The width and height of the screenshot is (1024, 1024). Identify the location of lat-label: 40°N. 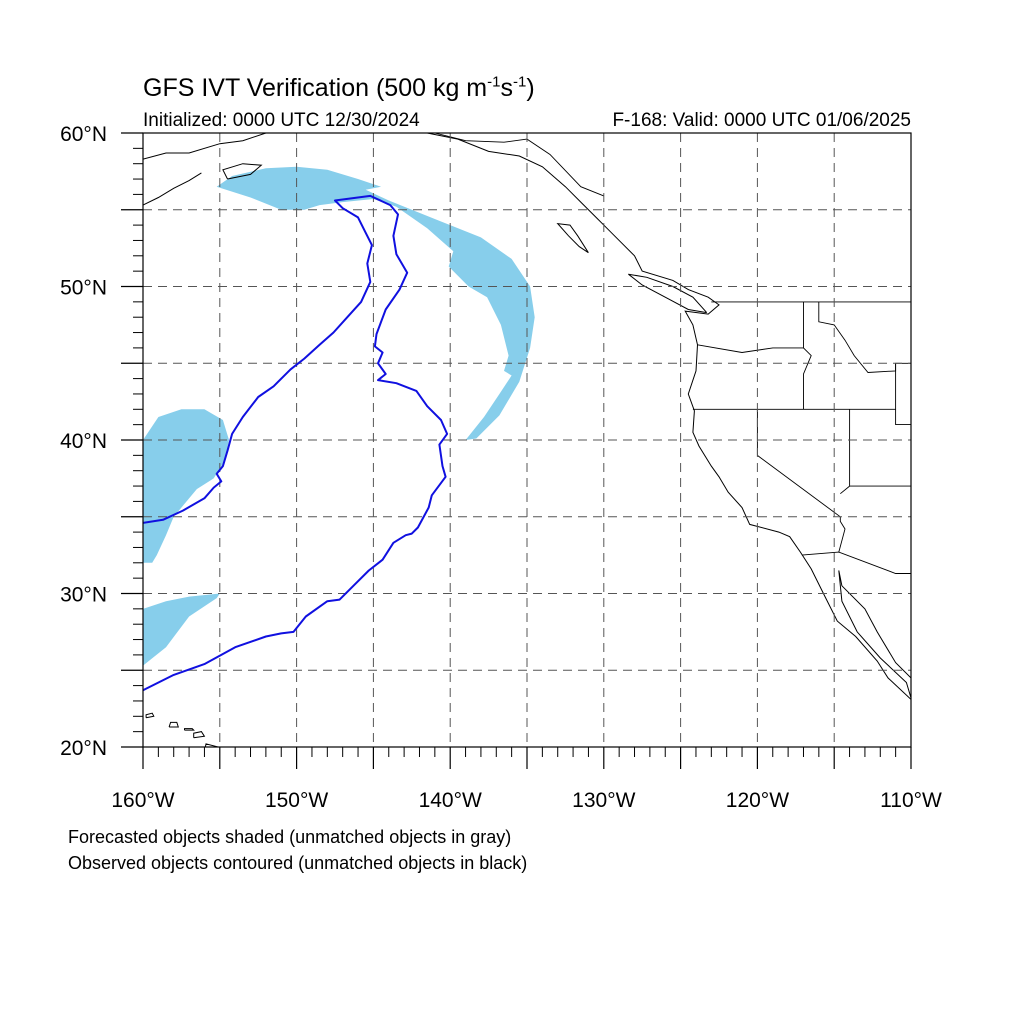
(83, 441).